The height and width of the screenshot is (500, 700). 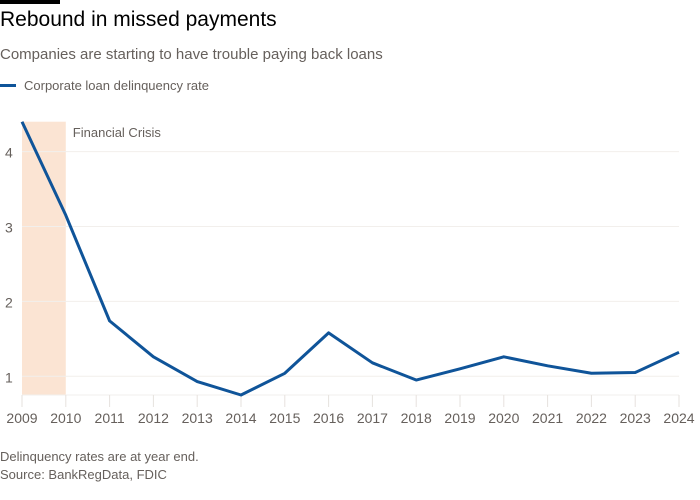 I want to click on x-tick-label: 2019, so click(x=459, y=418).